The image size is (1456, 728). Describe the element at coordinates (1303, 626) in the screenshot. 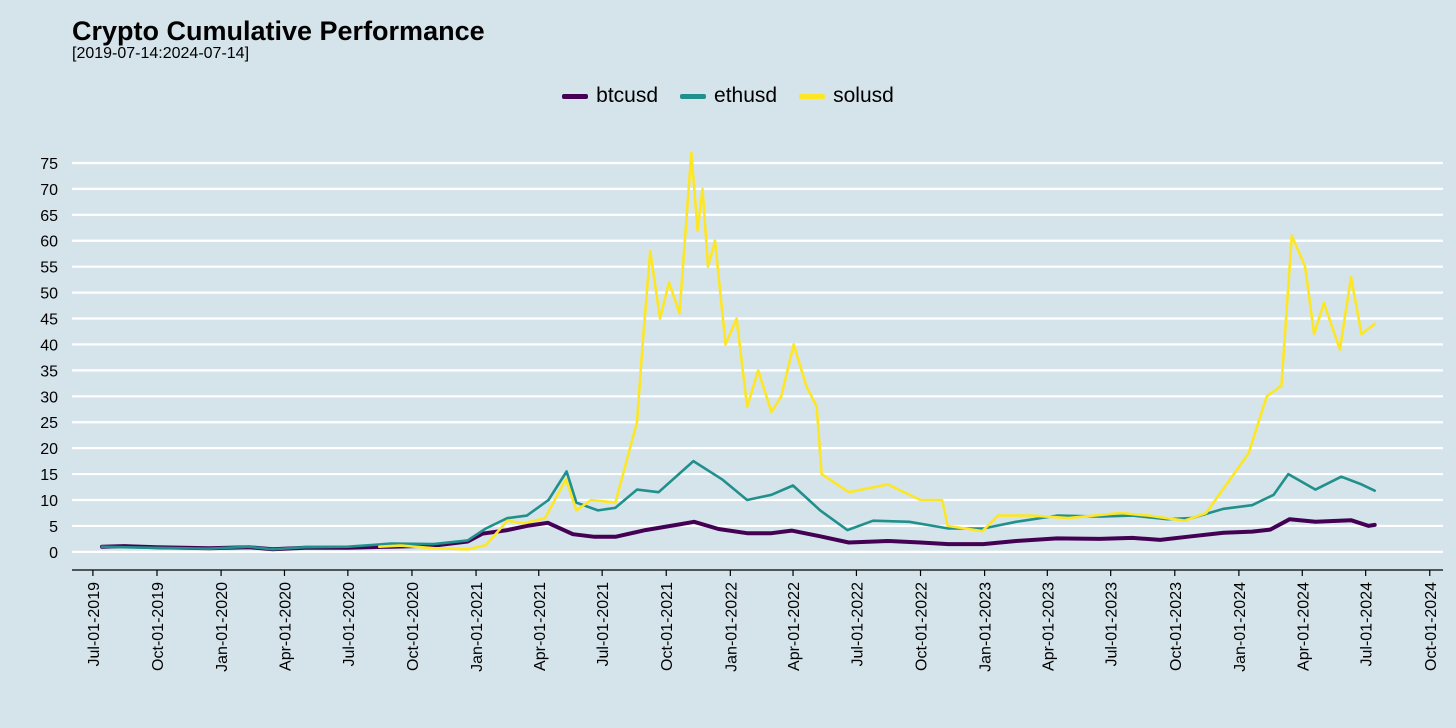

I see `x-tick-label: Apr-01-2024` at that location.